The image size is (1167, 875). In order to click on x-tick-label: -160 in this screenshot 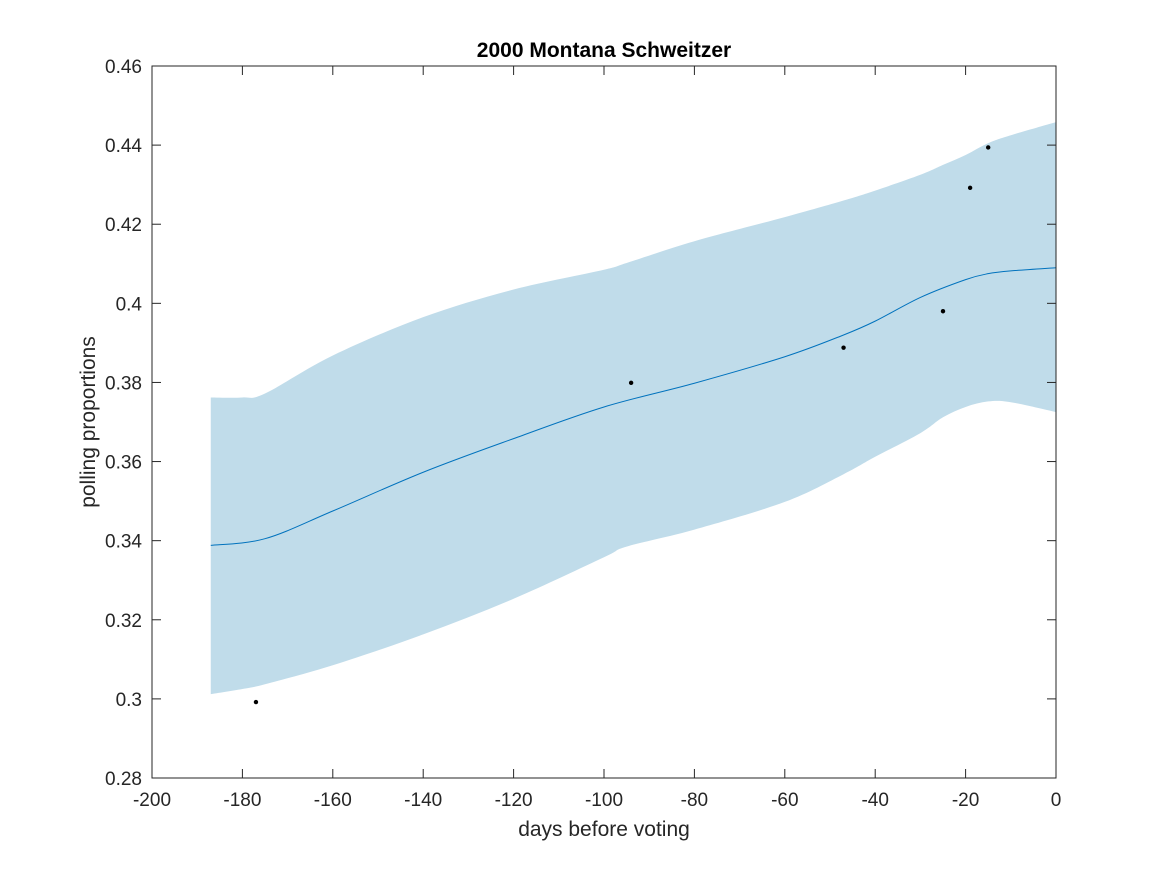, I will do `click(333, 800)`.